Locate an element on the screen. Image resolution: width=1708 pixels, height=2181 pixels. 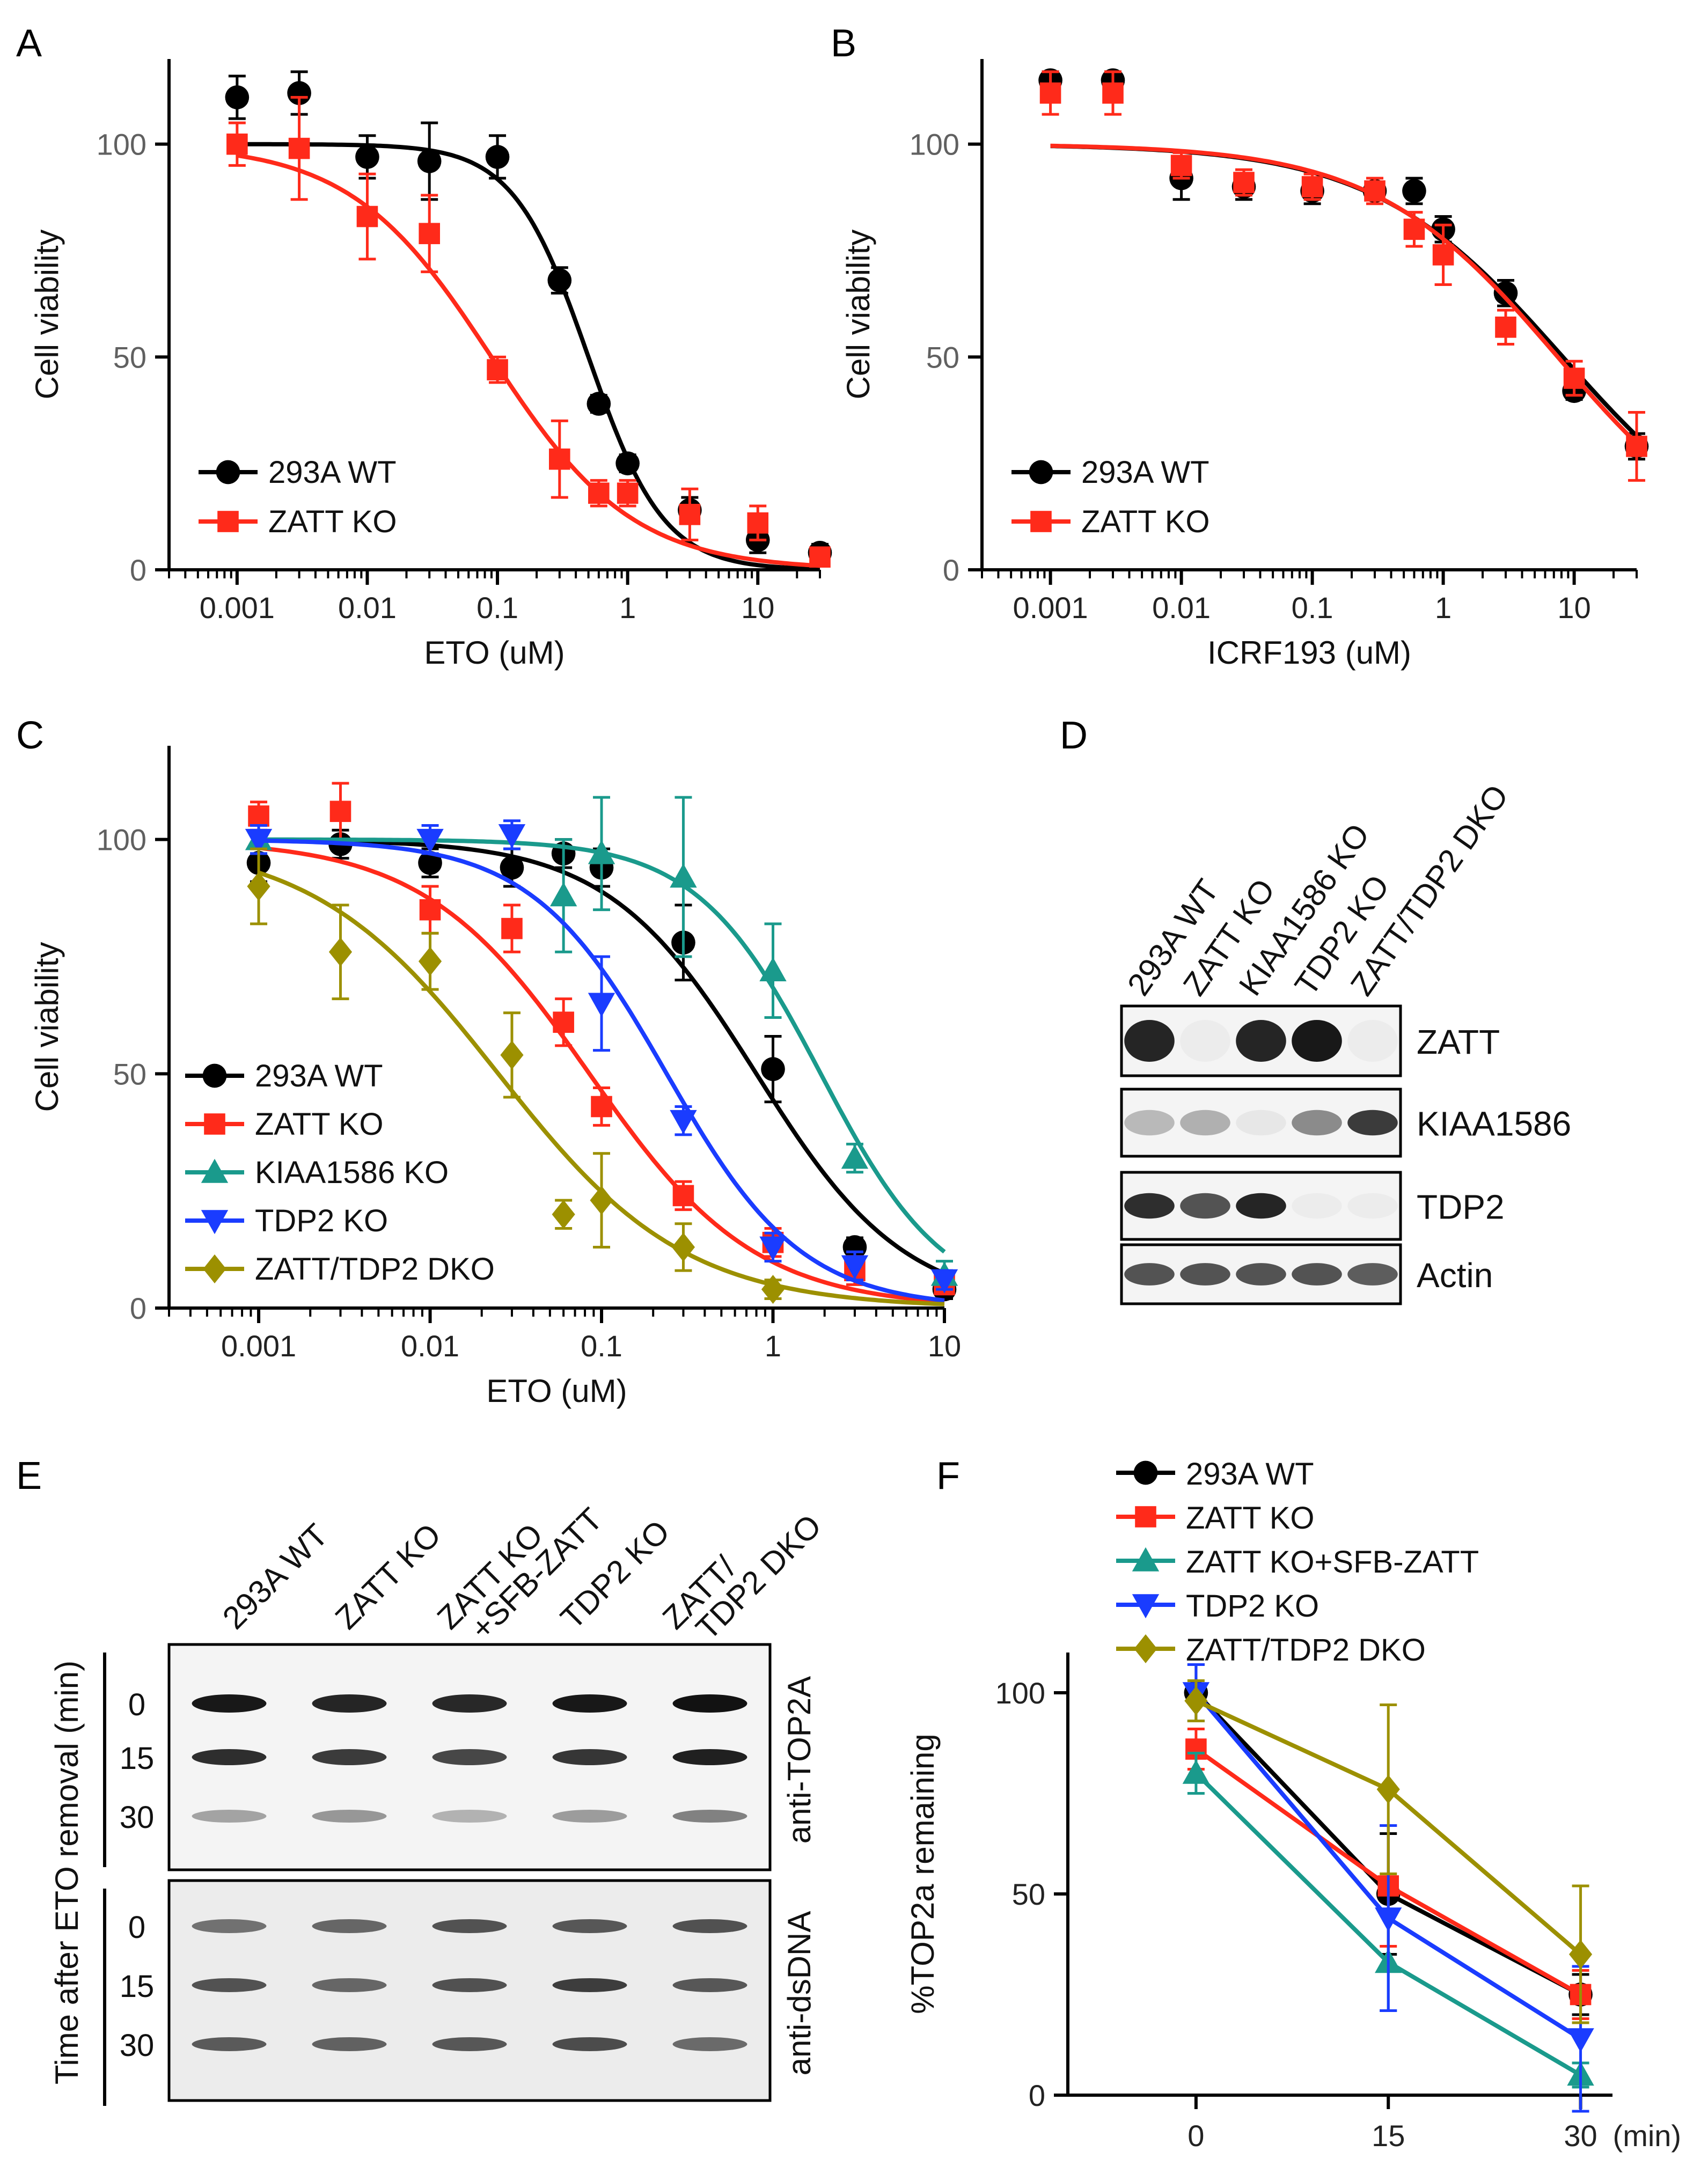
legend-label: TDP2 KO is located at coordinates (321, 1220).